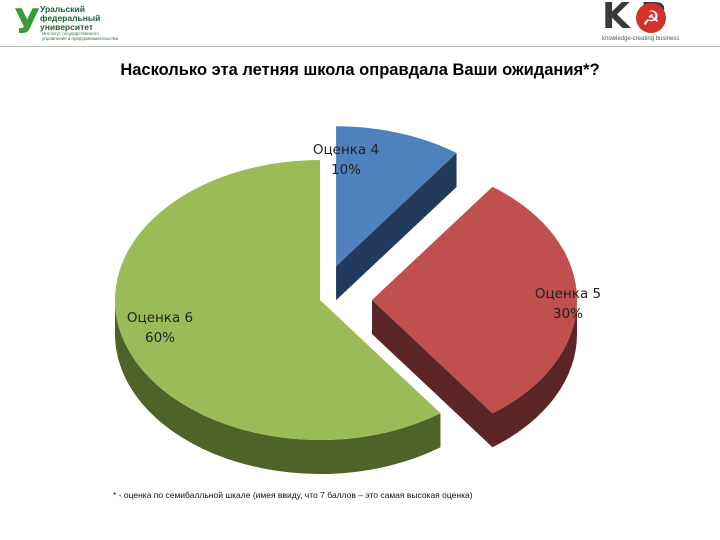  I want to click on pie-slice-оценка-4-side, so click(396, 226).